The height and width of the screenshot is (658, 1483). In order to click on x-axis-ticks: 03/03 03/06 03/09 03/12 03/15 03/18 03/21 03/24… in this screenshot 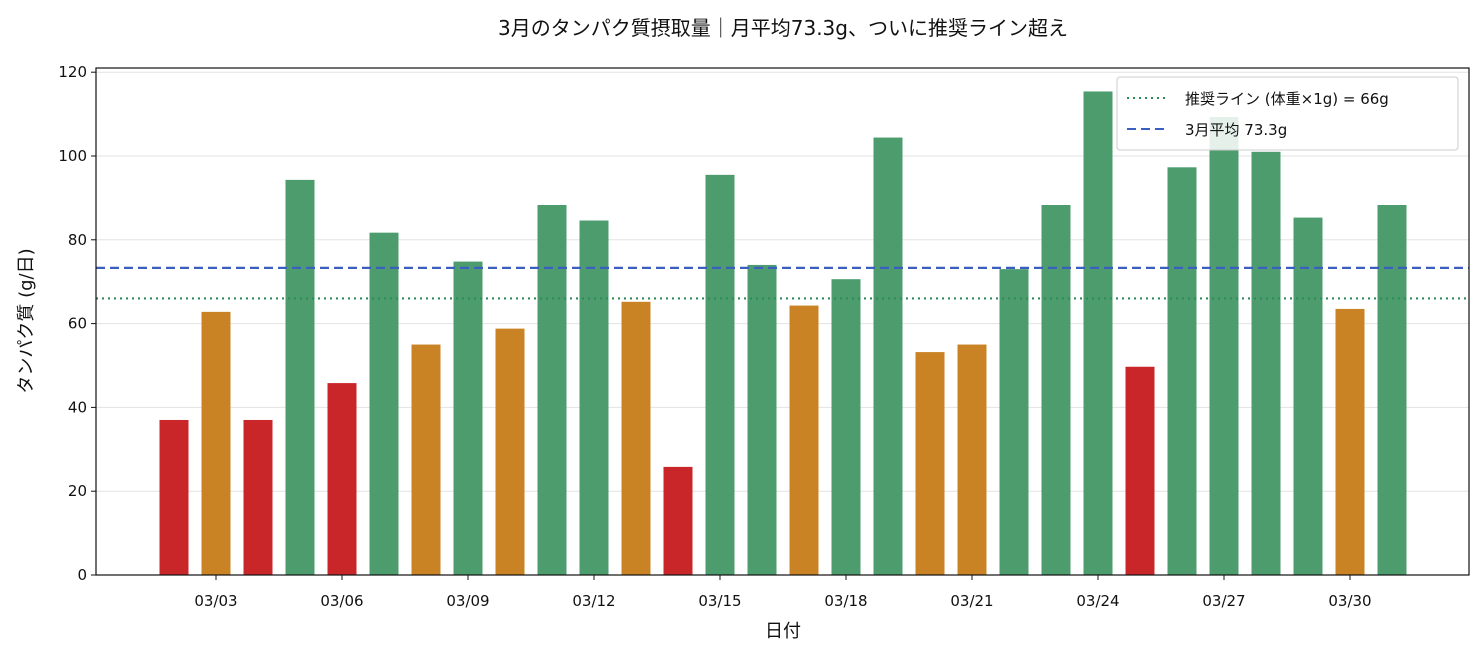, I will do `click(783, 592)`.